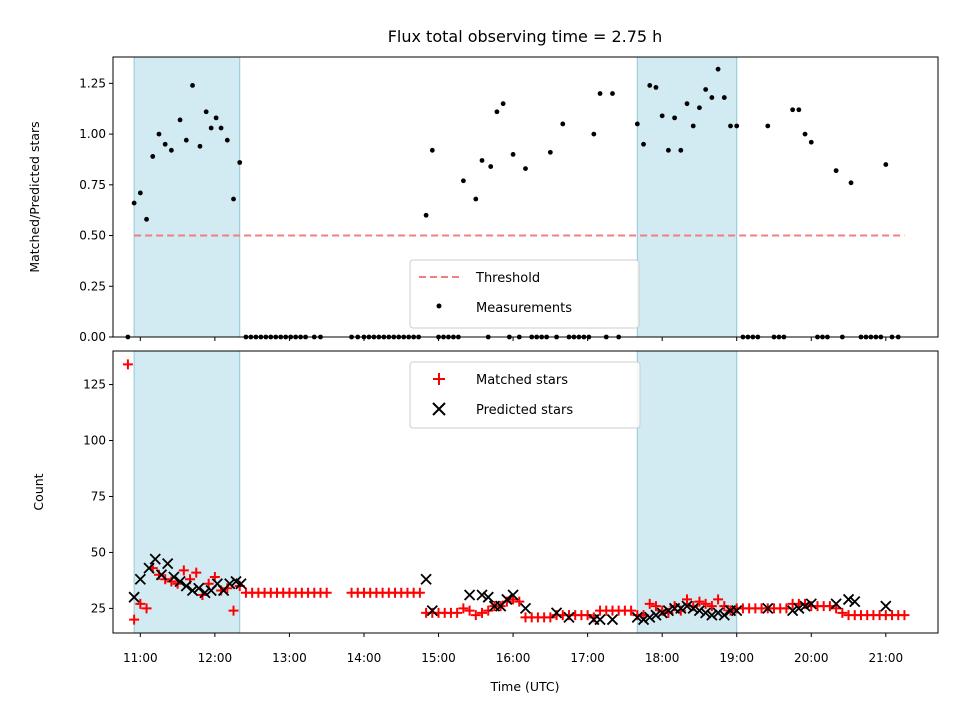 The image size is (960, 720). I want to click on x-tick-label: 11:00, so click(140, 658).